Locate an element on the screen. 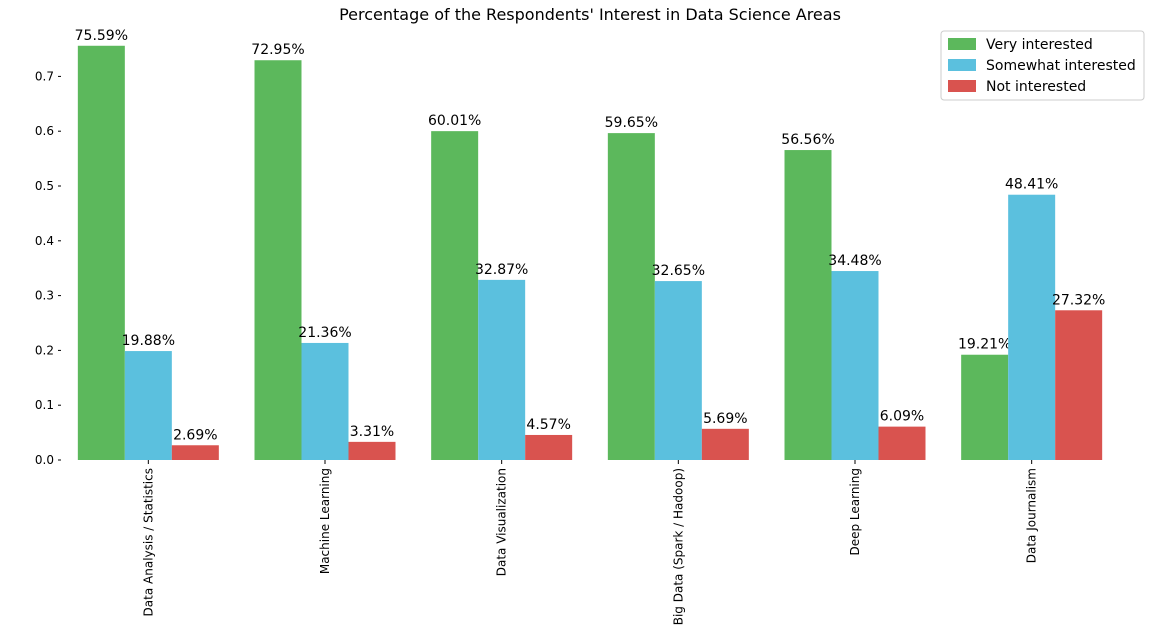 This screenshot has width=1159, height=632. bar-value-label: 2.69% is located at coordinates (195, 435).